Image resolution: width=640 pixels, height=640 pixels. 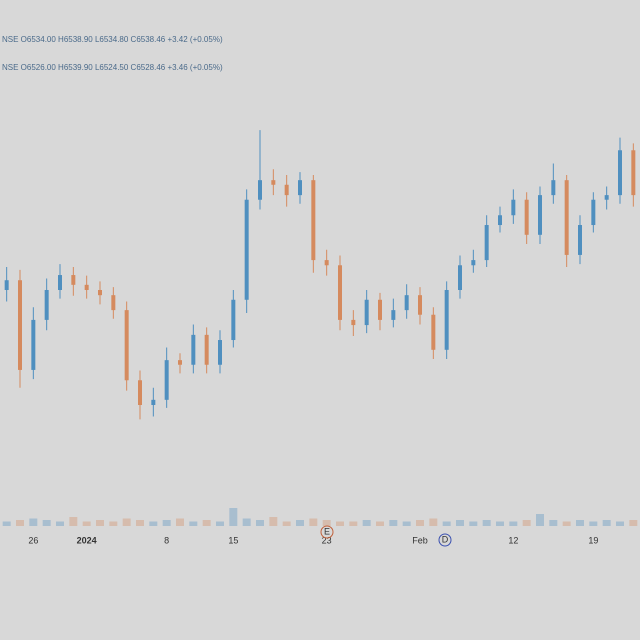 I want to click on x-tick-label: Feb, so click(x=420, y=540).